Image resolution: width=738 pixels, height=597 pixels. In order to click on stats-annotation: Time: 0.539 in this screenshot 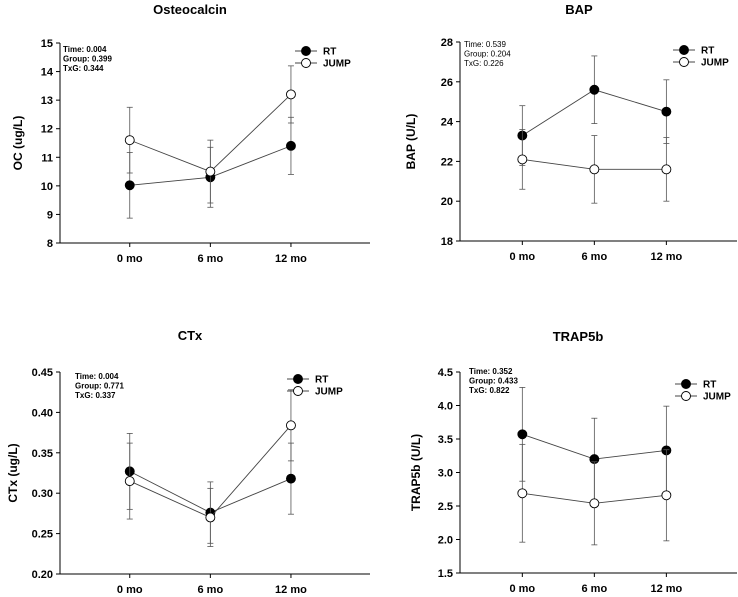, I will do `click(485, 44)`.